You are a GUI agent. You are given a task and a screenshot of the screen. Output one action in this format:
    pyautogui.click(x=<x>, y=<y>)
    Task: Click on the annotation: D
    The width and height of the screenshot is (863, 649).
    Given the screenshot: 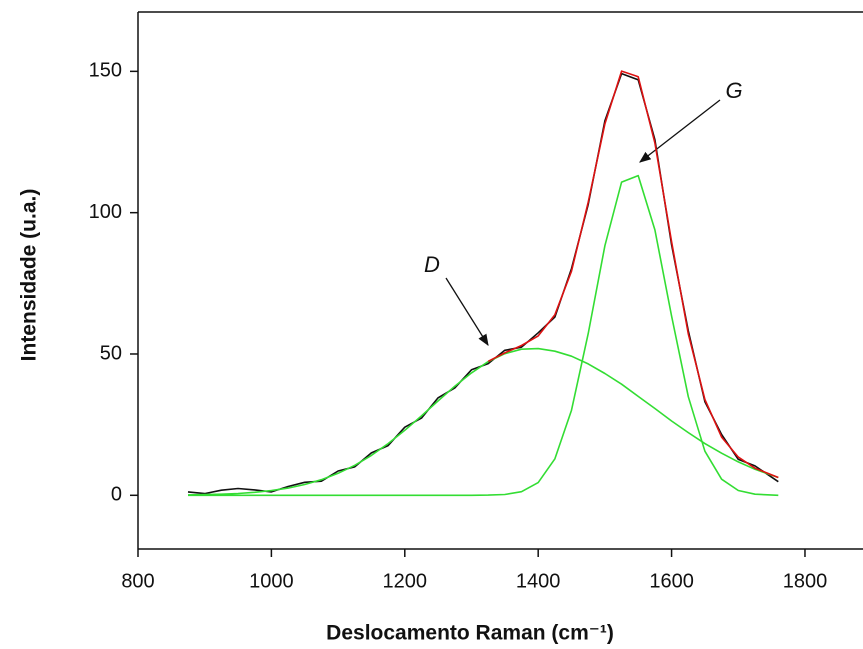 What is the action you would take?
    pyautogui.click(x=432, y=264)
    